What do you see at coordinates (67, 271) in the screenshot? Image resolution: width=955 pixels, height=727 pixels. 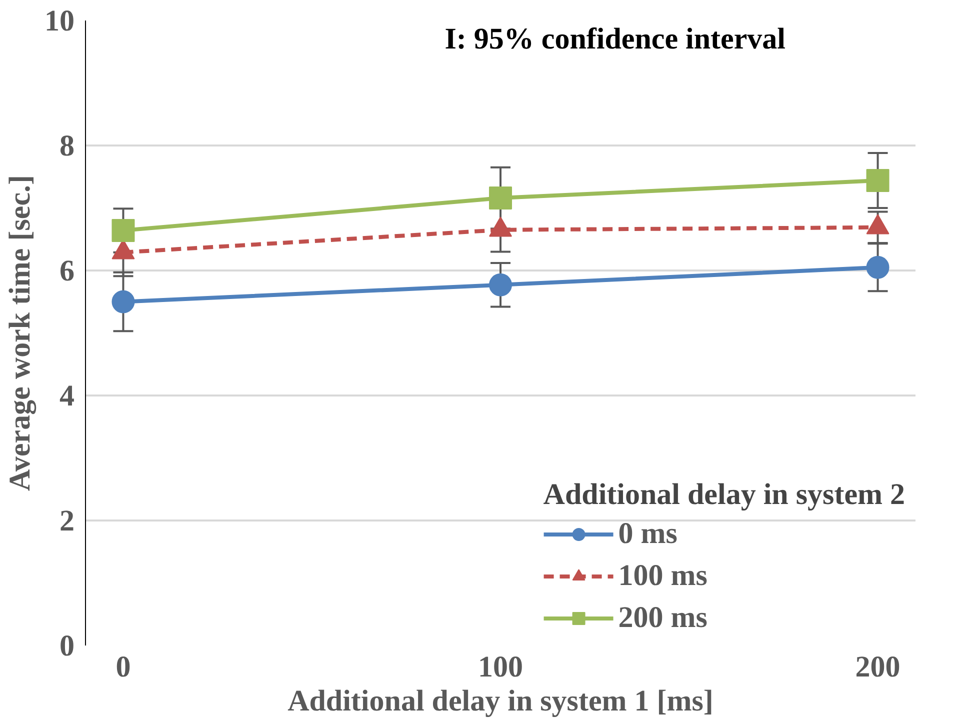 I see `y-tick-label: 6` at bounding box center [67, 271].